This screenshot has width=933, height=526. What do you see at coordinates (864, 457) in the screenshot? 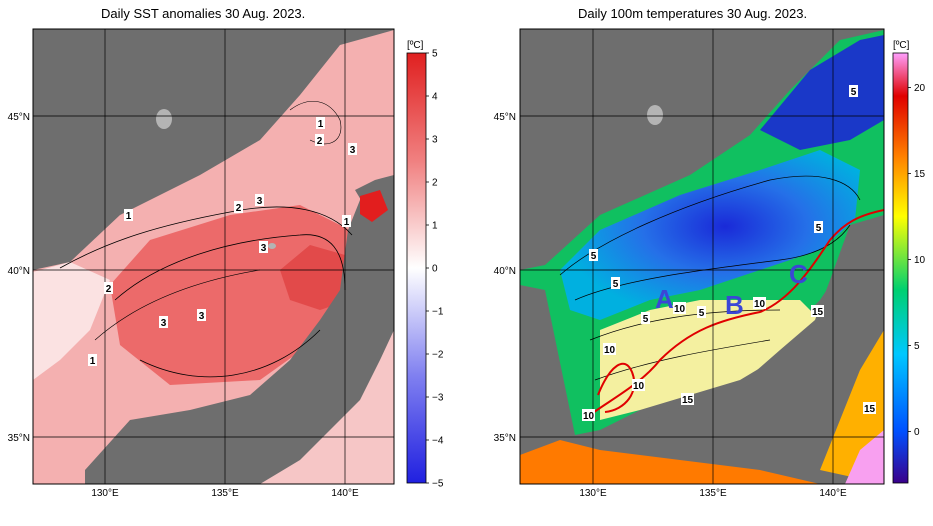
I see `right-pacific-pink` at bounding box center [864, 457].